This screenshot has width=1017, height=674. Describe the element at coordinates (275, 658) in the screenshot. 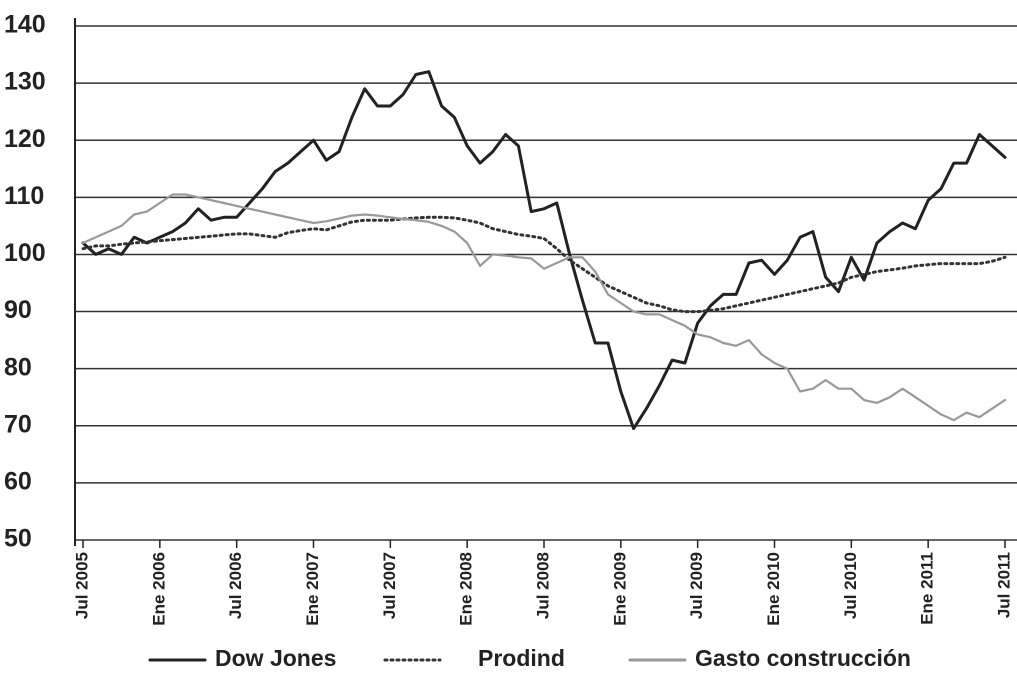

I see `legend-label: Dow Jones` at that location.